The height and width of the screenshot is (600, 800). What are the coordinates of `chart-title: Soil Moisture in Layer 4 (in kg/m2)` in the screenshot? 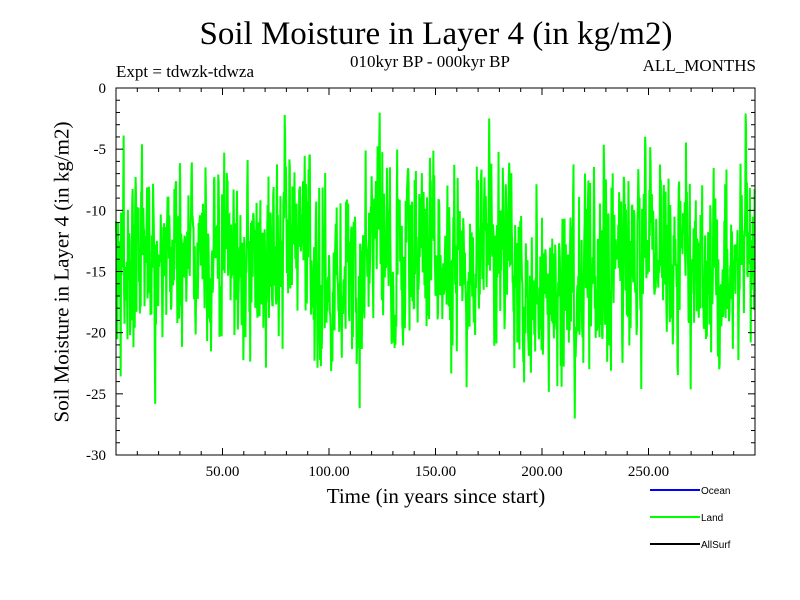 It's located at (436, 34).